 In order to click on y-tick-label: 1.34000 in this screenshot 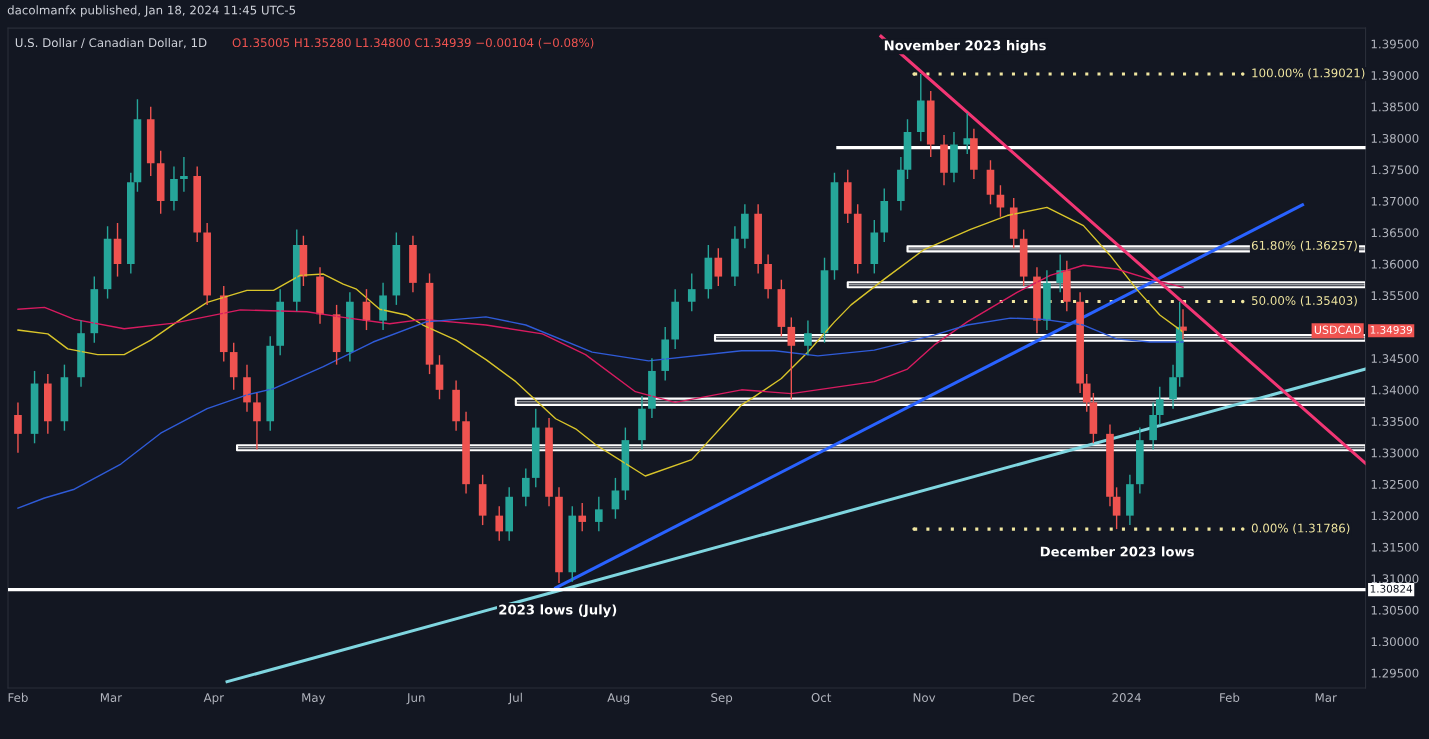, I will do `click(1395, 390)`.